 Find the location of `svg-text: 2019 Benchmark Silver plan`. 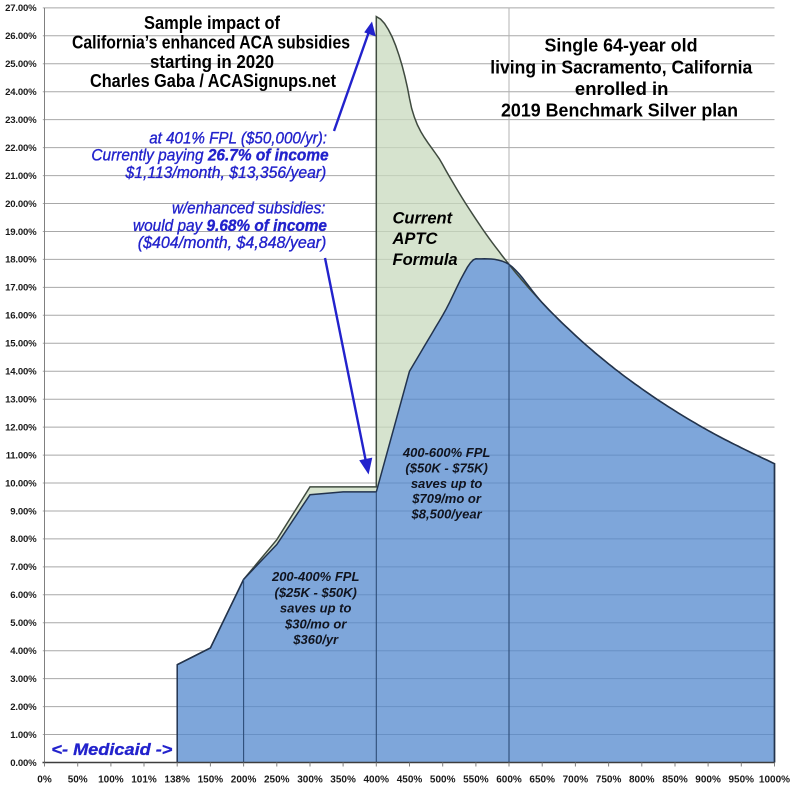

svg-text: 2019 Benchmark Silver plan is located at coordinates (619, 110).